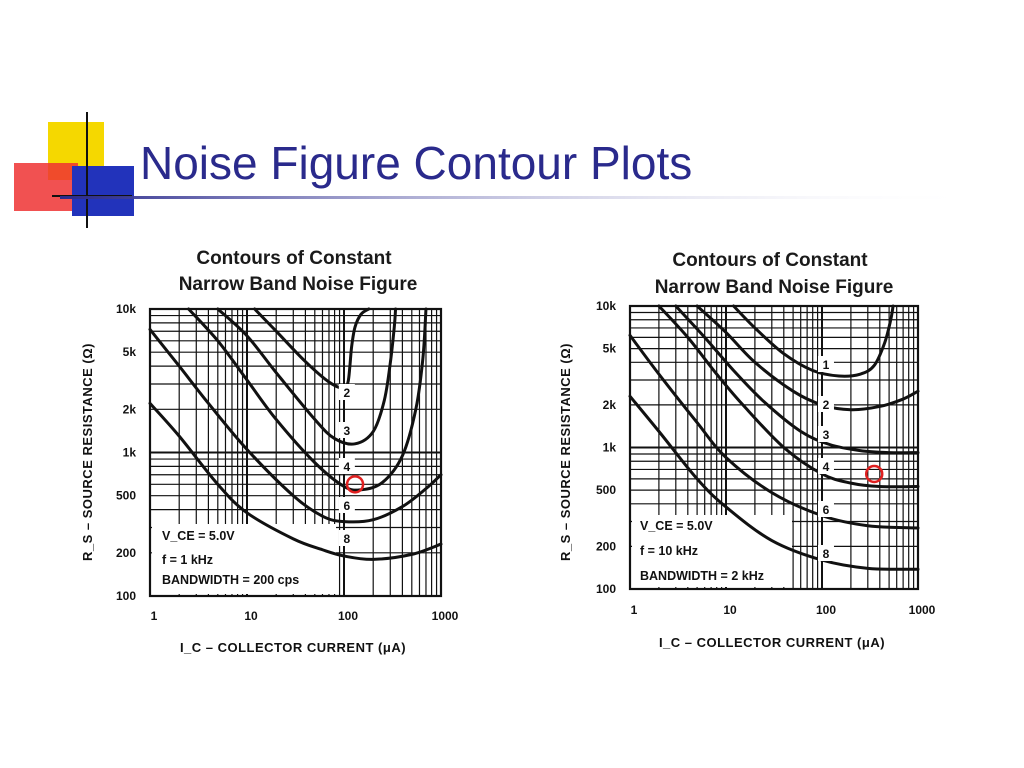  What do you see at coordinates (230, 580) in the screenshot?
I see `annotation-line: BANDWIDTH = 200 cps` at bounding box center [230, 580].